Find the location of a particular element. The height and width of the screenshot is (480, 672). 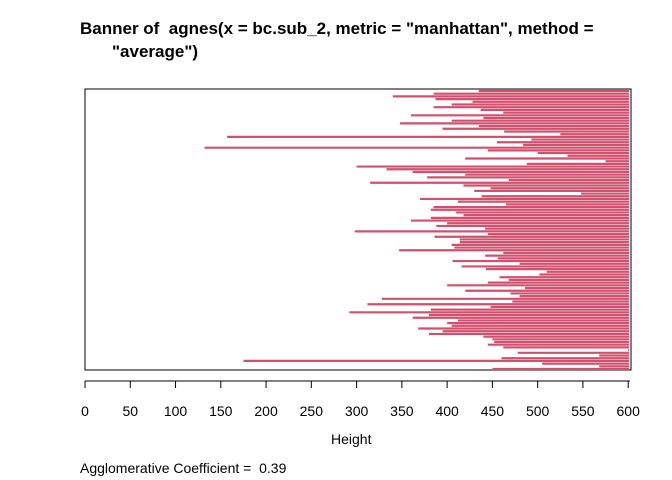

x-axis-label: Height is located at coordinates (351, 439).